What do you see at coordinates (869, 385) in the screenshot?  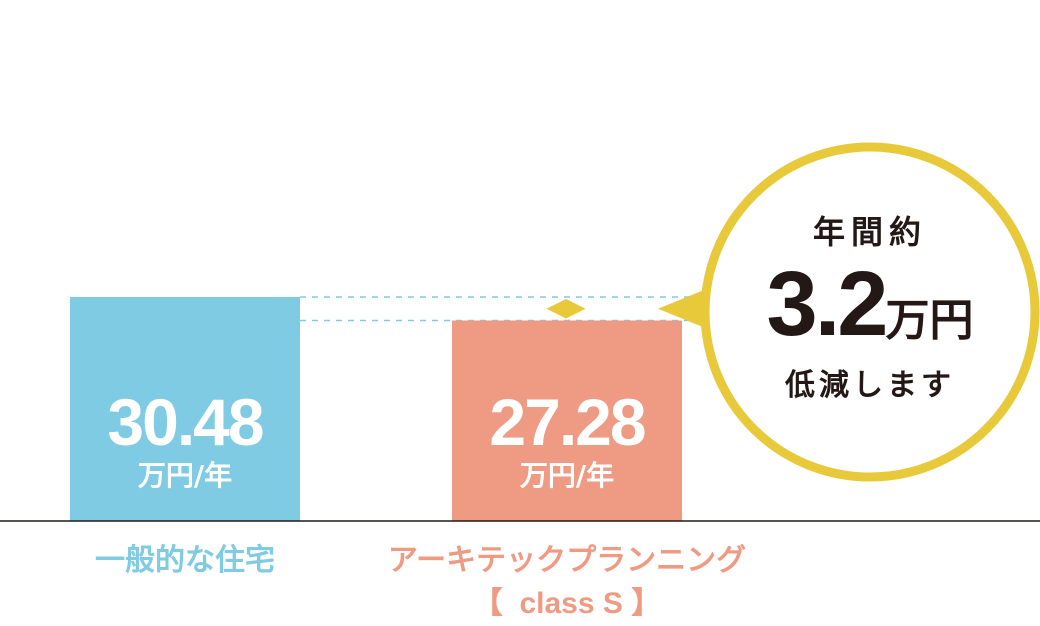 I see `callout-bottom-text: 低減します` at bounding box center [869, 385].